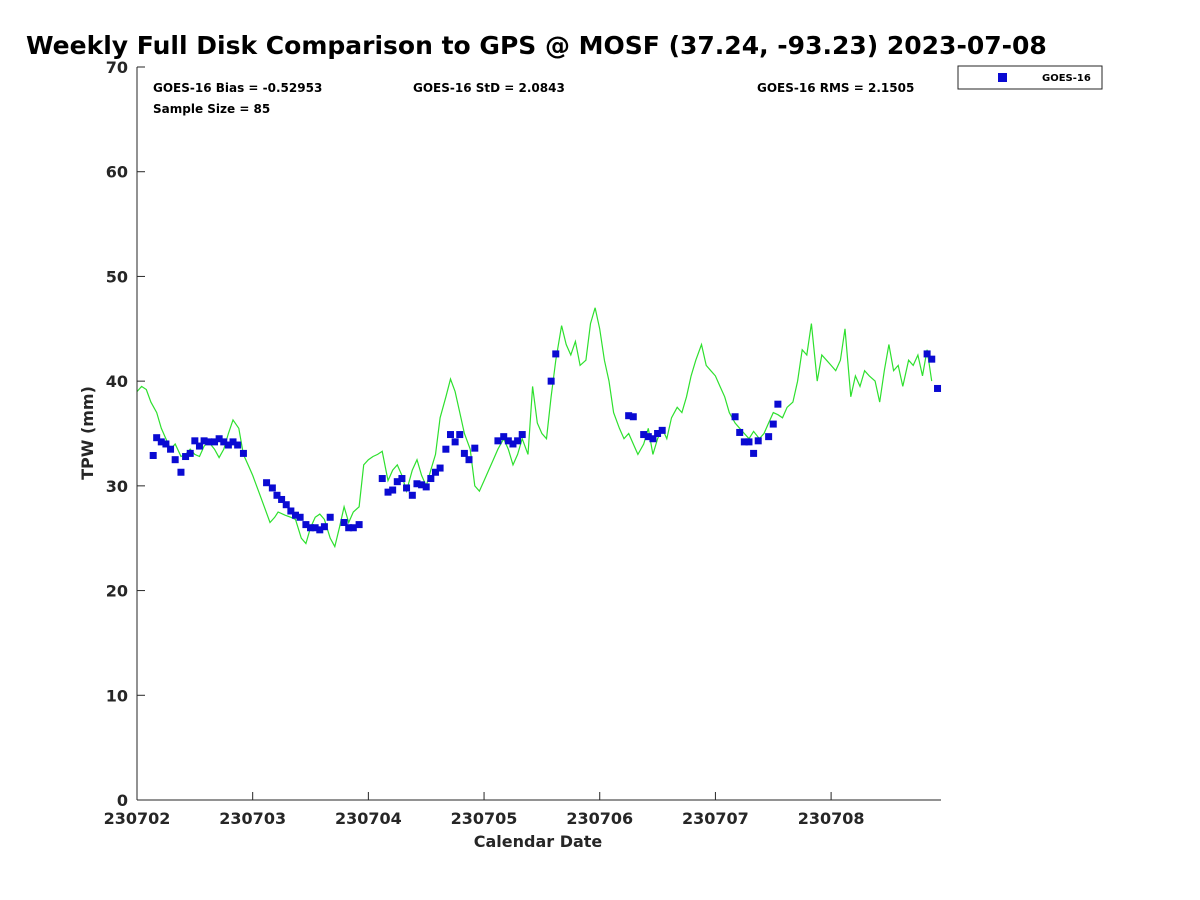  What do you see at coordinates (117, 276) in the screenshot?
I see `y-tick-label: 50` at bounding box center [117, 276].